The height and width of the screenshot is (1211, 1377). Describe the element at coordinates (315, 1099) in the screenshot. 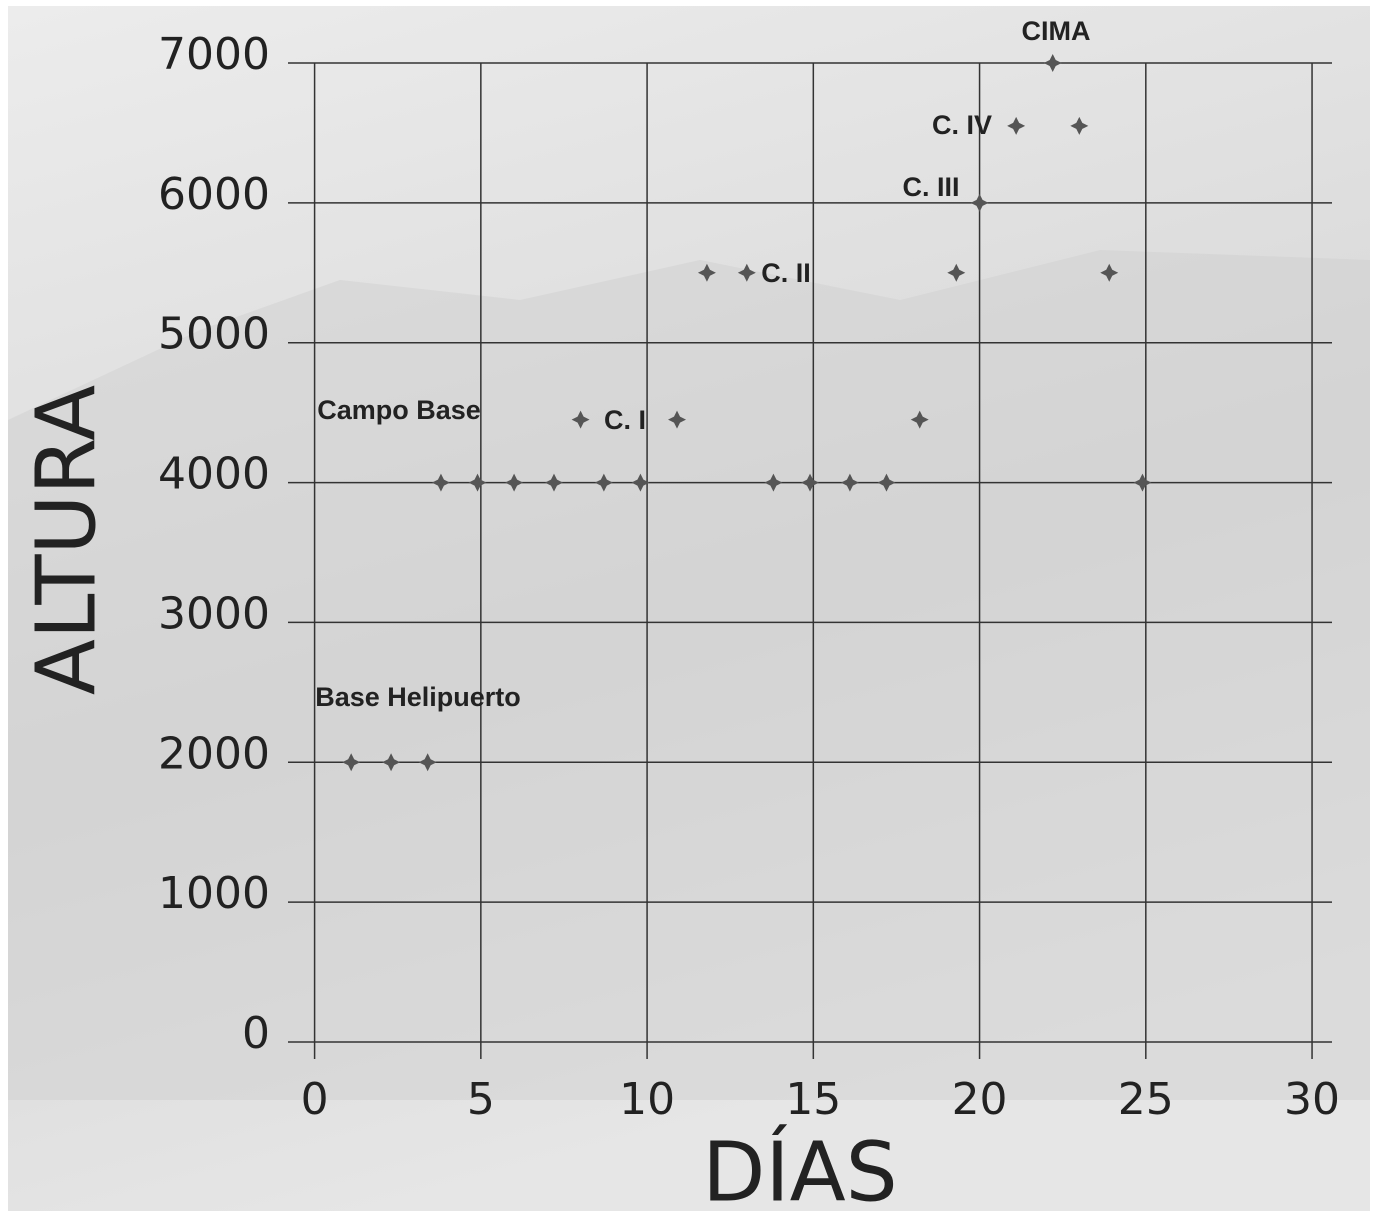

I see `x-tick-label: 0` at that location.